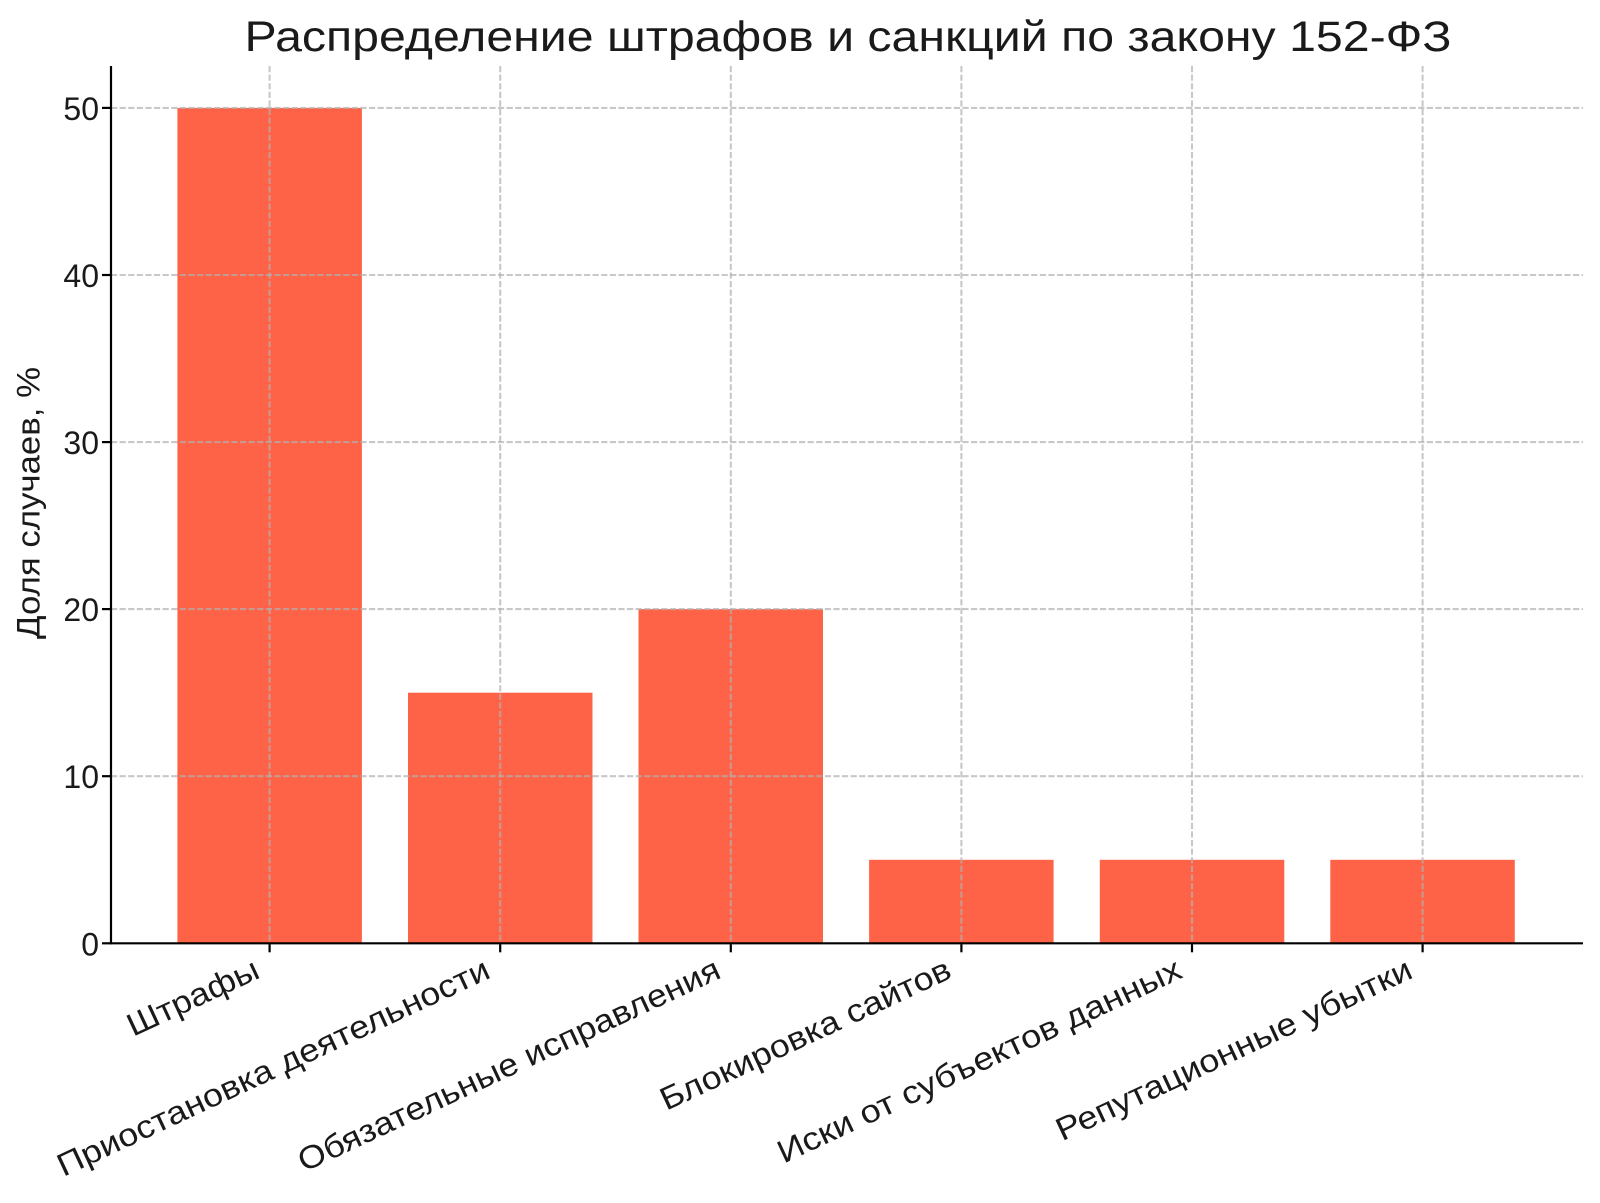  I want to click on svg-text: 10, so click(81, 777).